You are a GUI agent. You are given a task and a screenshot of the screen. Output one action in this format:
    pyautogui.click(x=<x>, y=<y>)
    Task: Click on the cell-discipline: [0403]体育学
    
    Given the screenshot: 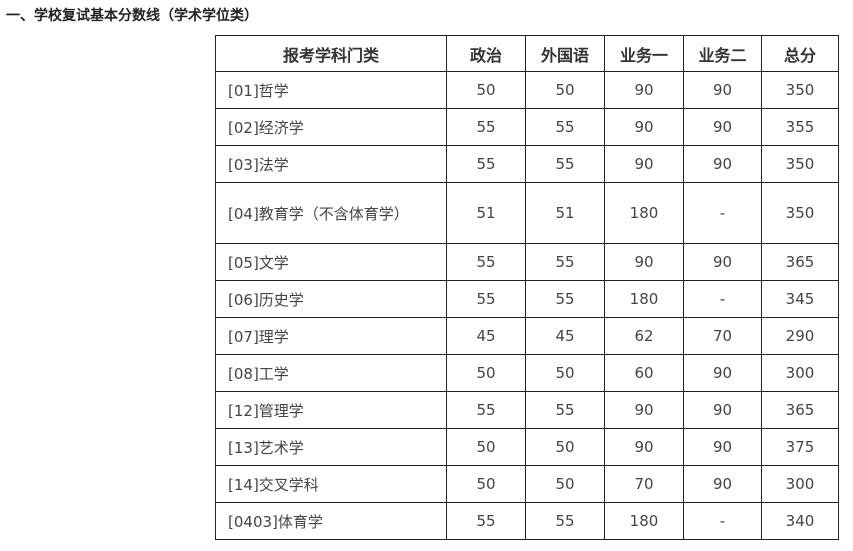 What is the action you would take?
    pyautogui.click(x=331, y=521)
    